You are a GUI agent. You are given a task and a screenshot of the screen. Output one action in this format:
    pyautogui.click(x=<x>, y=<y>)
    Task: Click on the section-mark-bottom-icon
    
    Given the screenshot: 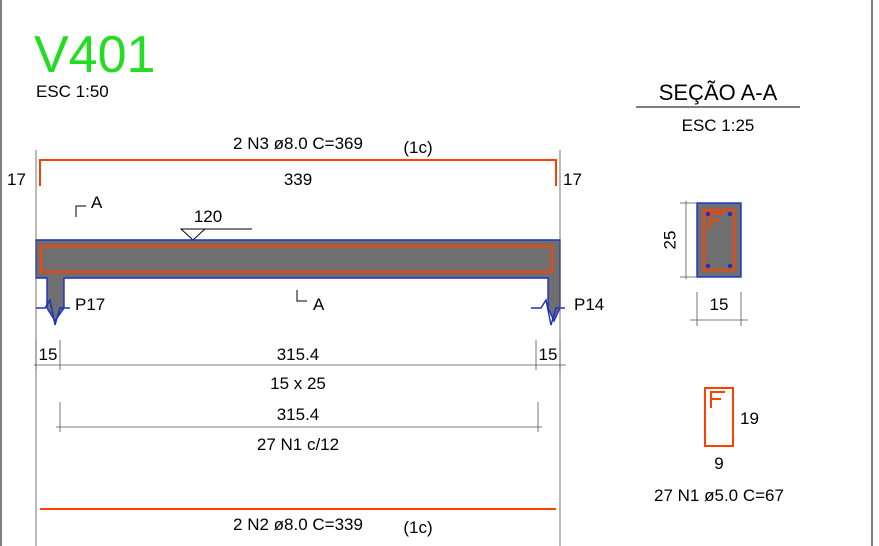 What is the action you would take?
    pyautogui.click(x=301, y=296)
    